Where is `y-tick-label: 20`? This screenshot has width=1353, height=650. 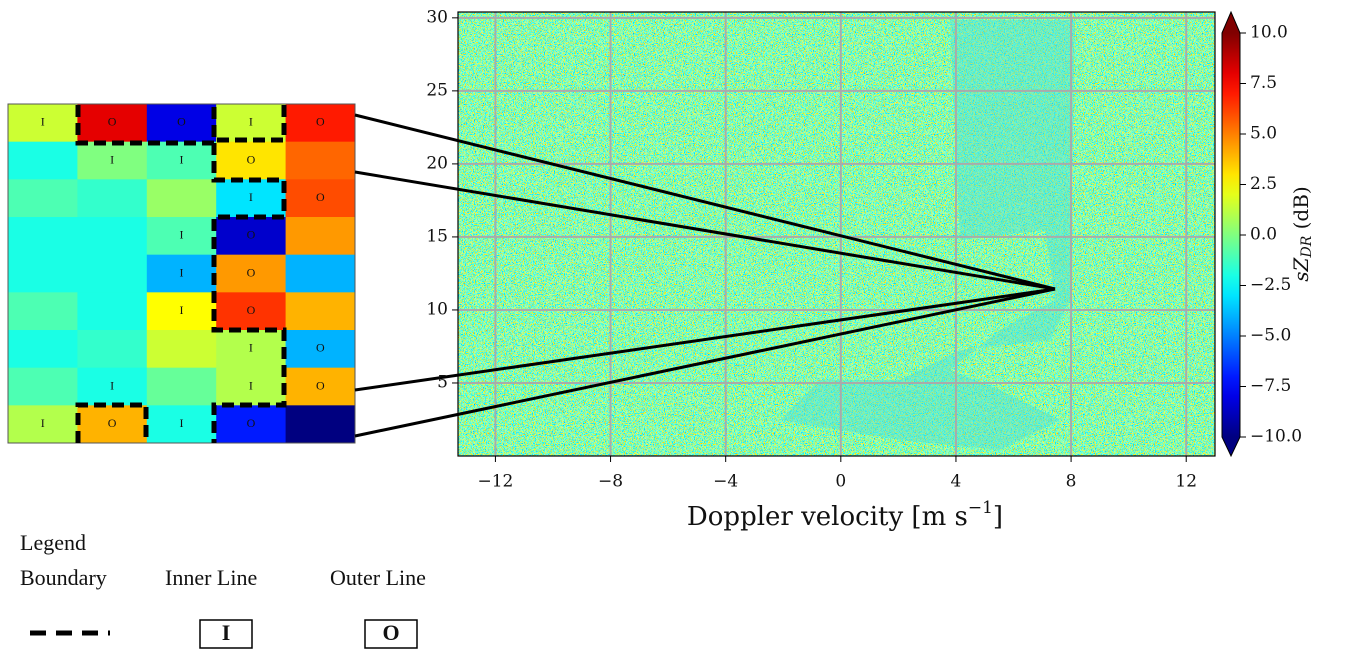 y-tick-label: 20 is located at coordinates (437, 163).